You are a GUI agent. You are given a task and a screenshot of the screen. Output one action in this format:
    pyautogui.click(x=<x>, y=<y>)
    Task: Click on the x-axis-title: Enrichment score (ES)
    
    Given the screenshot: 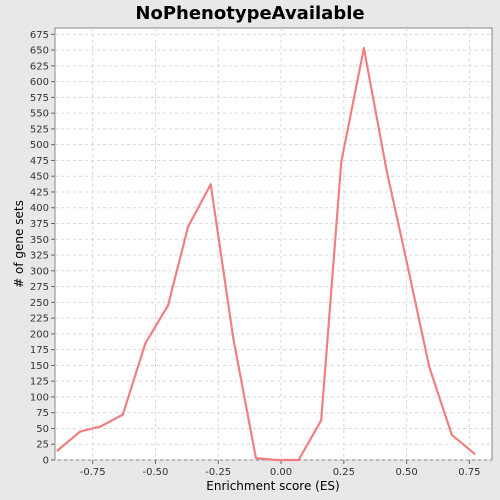 What is the action you would take?
    pyautogui.click(x=272, y=486)
    